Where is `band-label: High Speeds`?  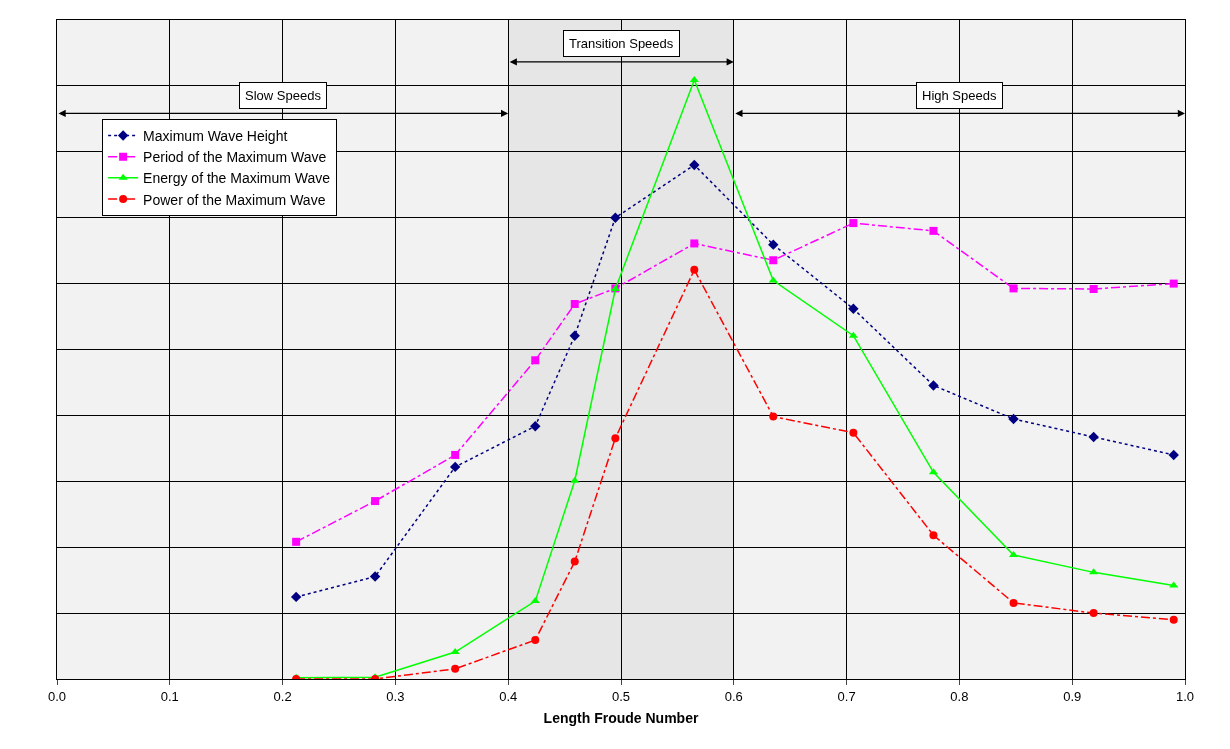 band-label: High Speeds is located at coordinates (959, 95).